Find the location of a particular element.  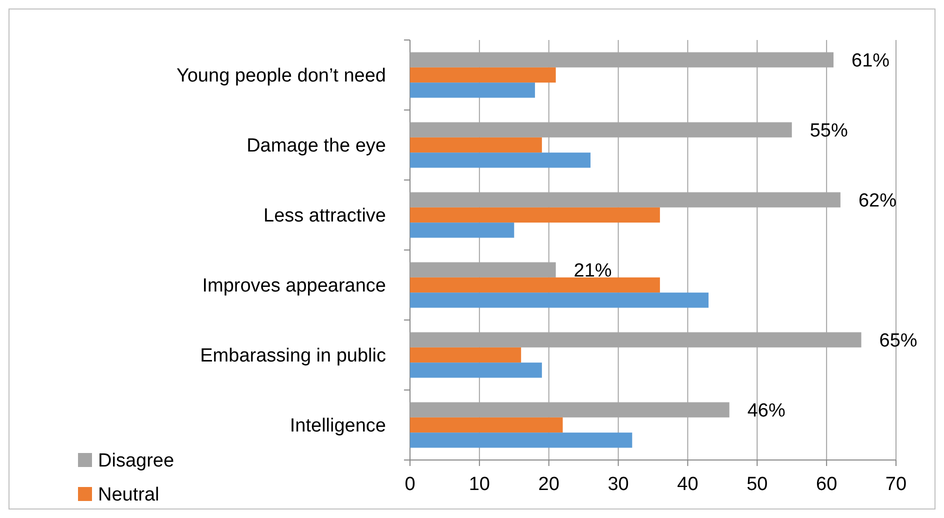

x-tick-label: 10 is located at coordinates (479, 484).